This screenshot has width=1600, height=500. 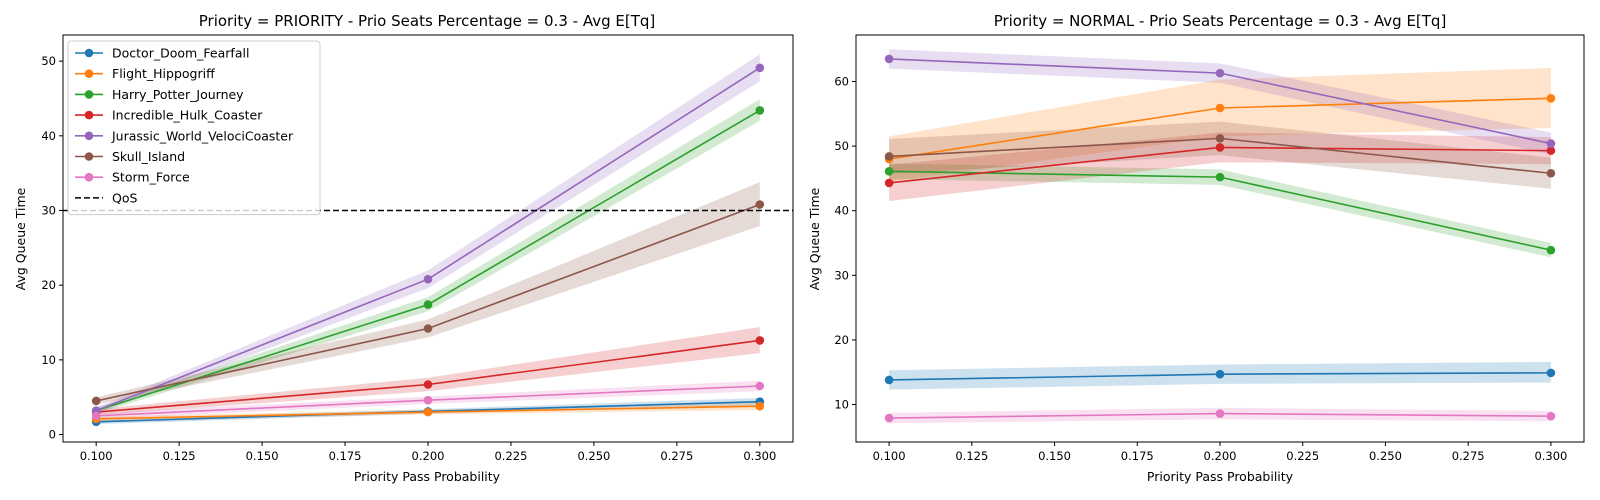 What do you see at coordinates (89, 177) in the screenshot?
I see `legend-marker-storm-force` at bounding box center [89, 177].